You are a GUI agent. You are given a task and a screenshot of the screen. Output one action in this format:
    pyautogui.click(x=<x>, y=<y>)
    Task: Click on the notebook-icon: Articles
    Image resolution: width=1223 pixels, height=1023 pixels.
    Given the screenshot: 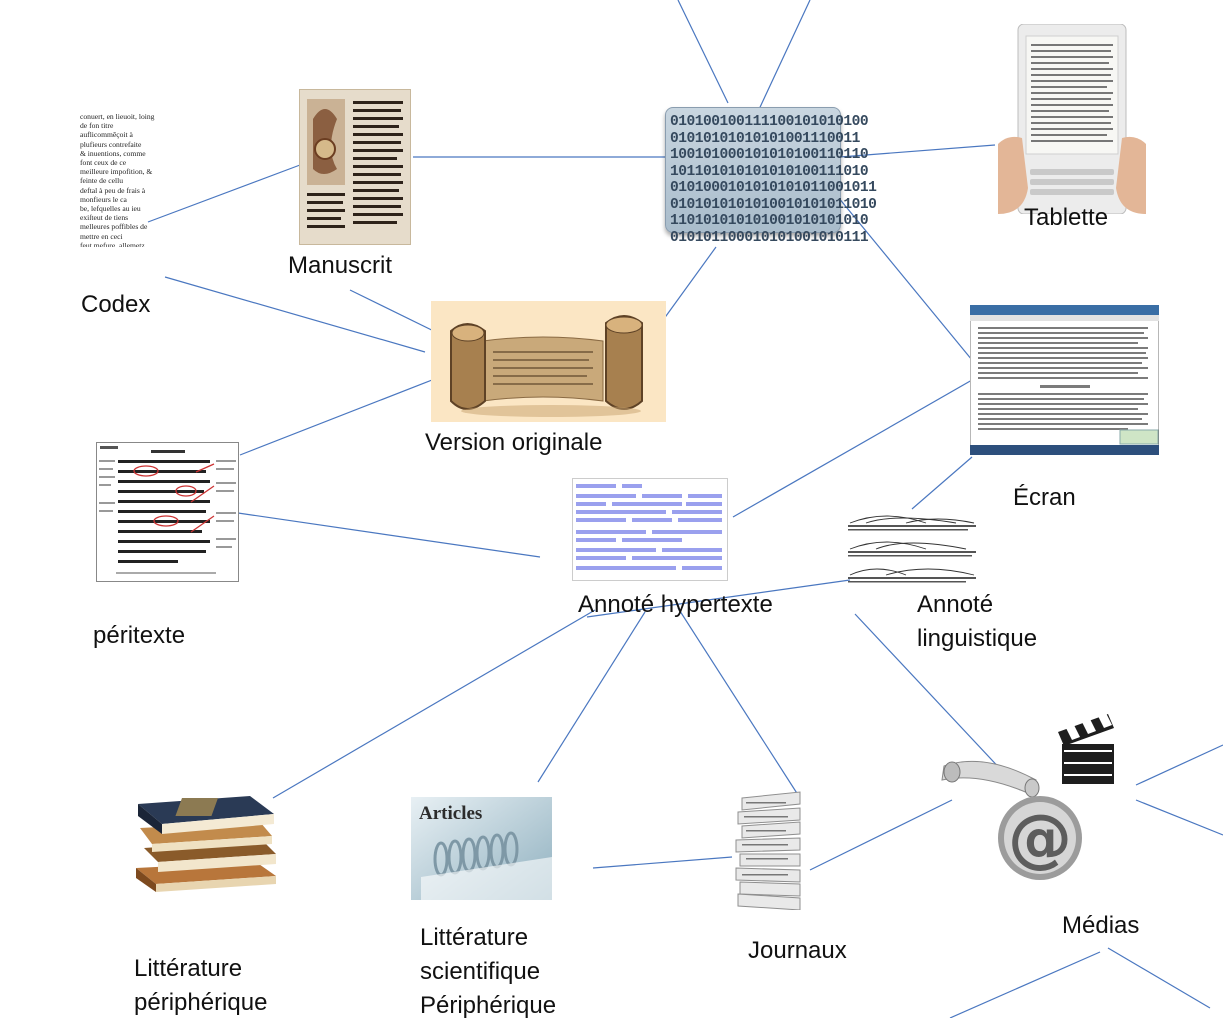 What is the action you would take?
    pyautogui.click(x=481, y=848)
    